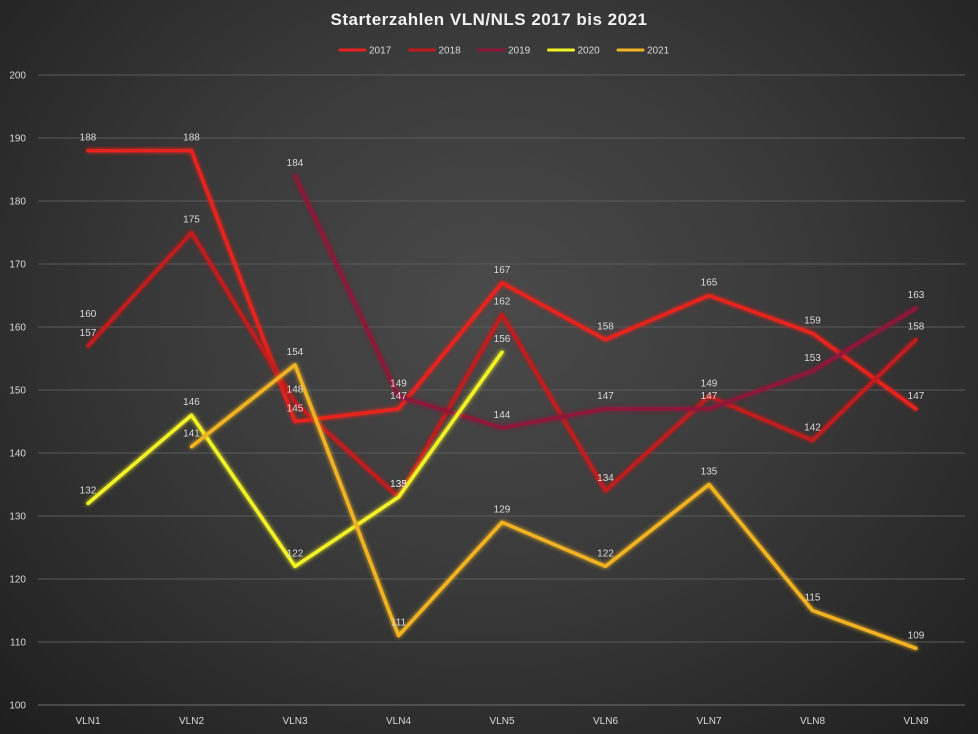  Describe the element at coordinates (191, 434) in the screenshot. I see `data-label: 141` at that location.